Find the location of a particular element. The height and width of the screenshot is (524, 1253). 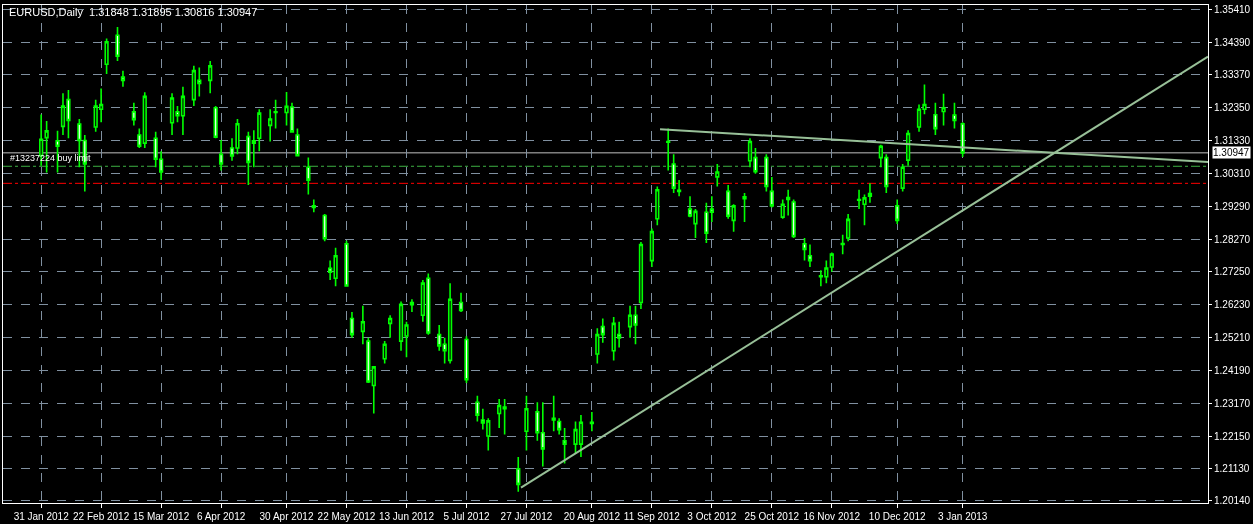

x-tick-label: 31 Jan 2012 is located at coordinates (41, 516).